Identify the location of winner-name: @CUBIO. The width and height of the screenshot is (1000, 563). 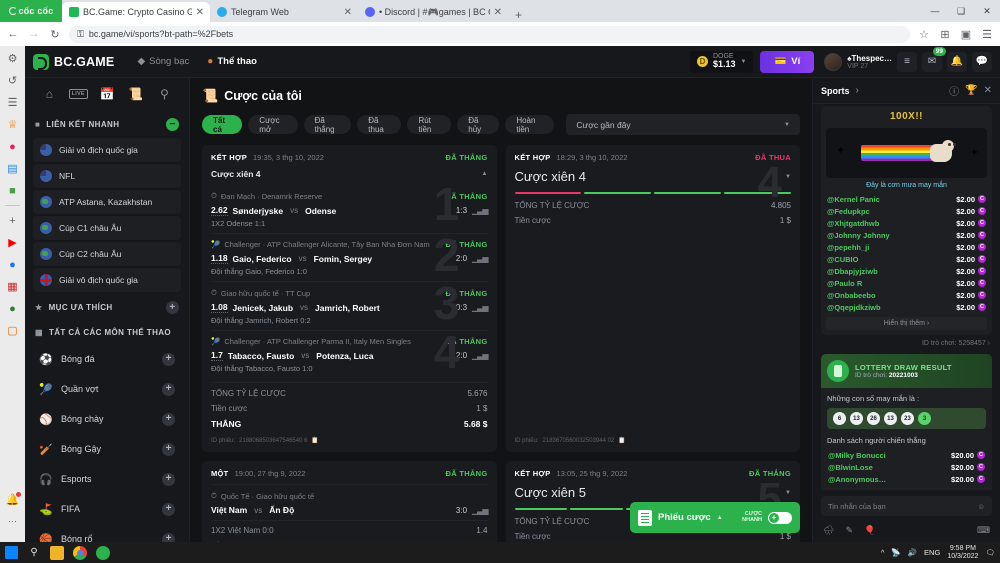
(843, 259).